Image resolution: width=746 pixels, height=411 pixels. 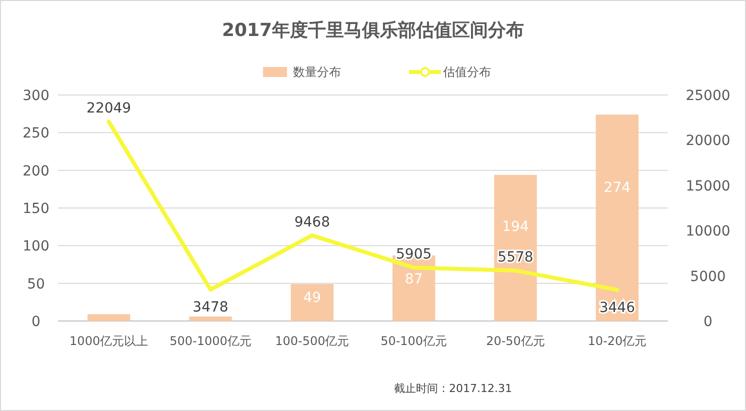 What do you see at coordinates (708, 322) in the screenshot?
I see `y2-tick-label: 0` at bounding box center [708, 322].